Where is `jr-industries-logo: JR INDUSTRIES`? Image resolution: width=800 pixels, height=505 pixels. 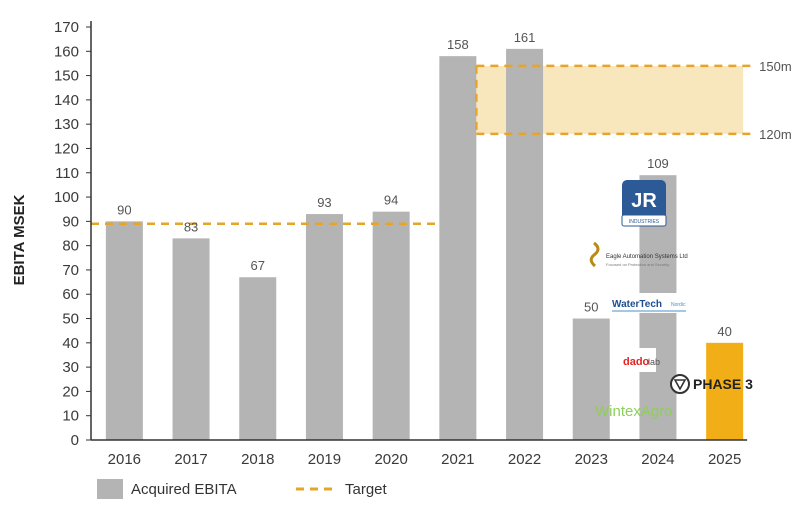 jr-industries-logo: JR INDUSTRIES is located at coordinates (644, 203).